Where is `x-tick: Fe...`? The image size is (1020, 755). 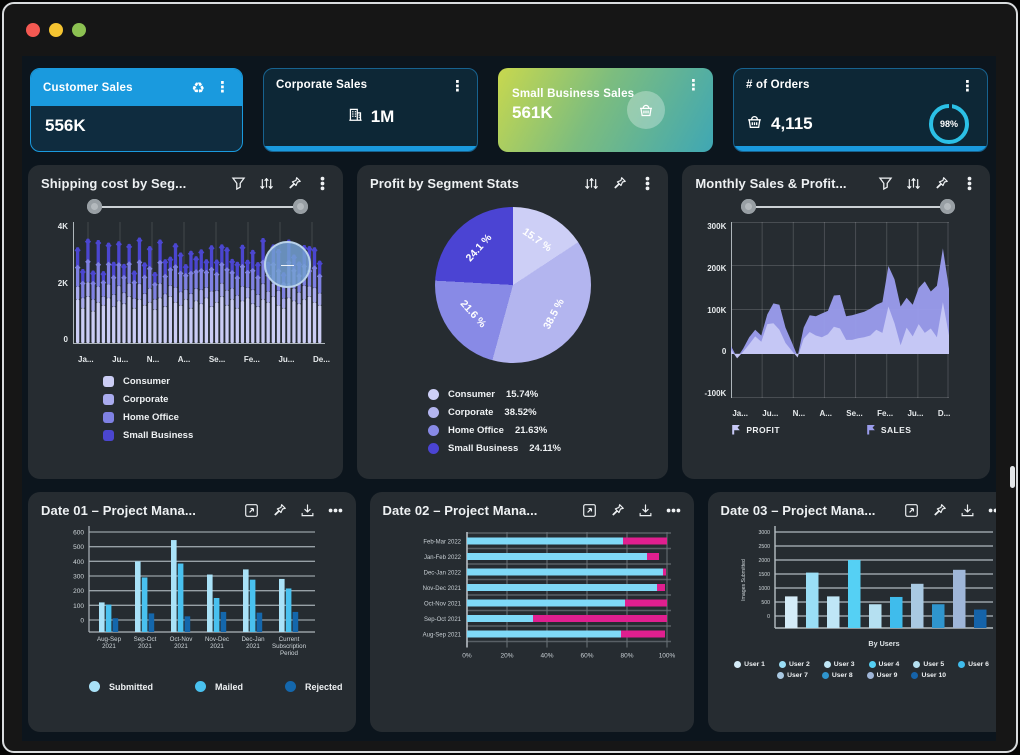 x-tick: Fe... is located at coordinates (885, 413).